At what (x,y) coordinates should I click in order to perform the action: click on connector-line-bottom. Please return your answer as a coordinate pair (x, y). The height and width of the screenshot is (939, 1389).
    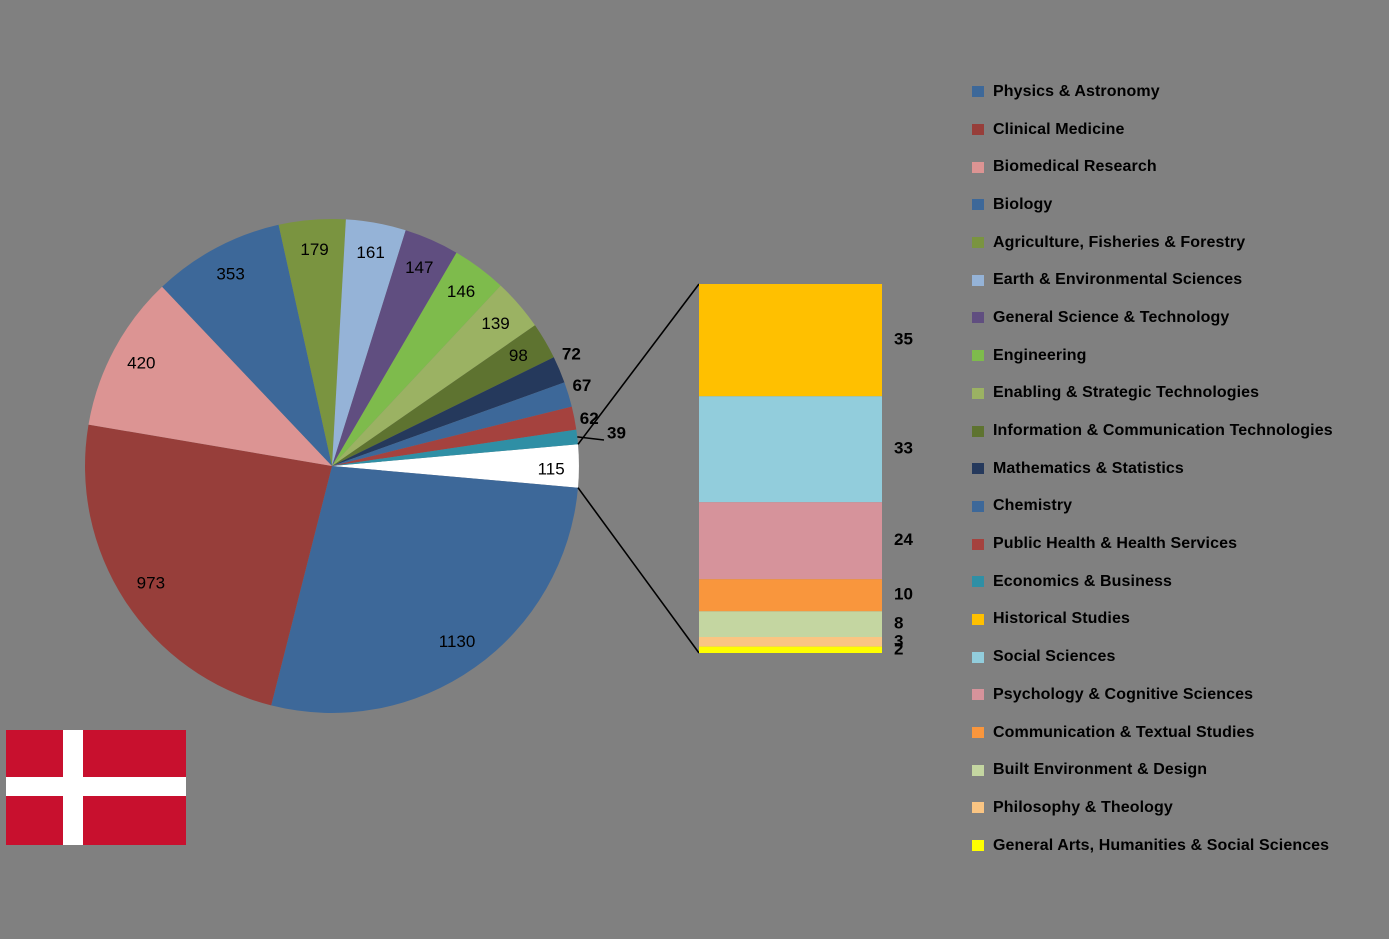
    Looking at the image, I should click on (638, 570).